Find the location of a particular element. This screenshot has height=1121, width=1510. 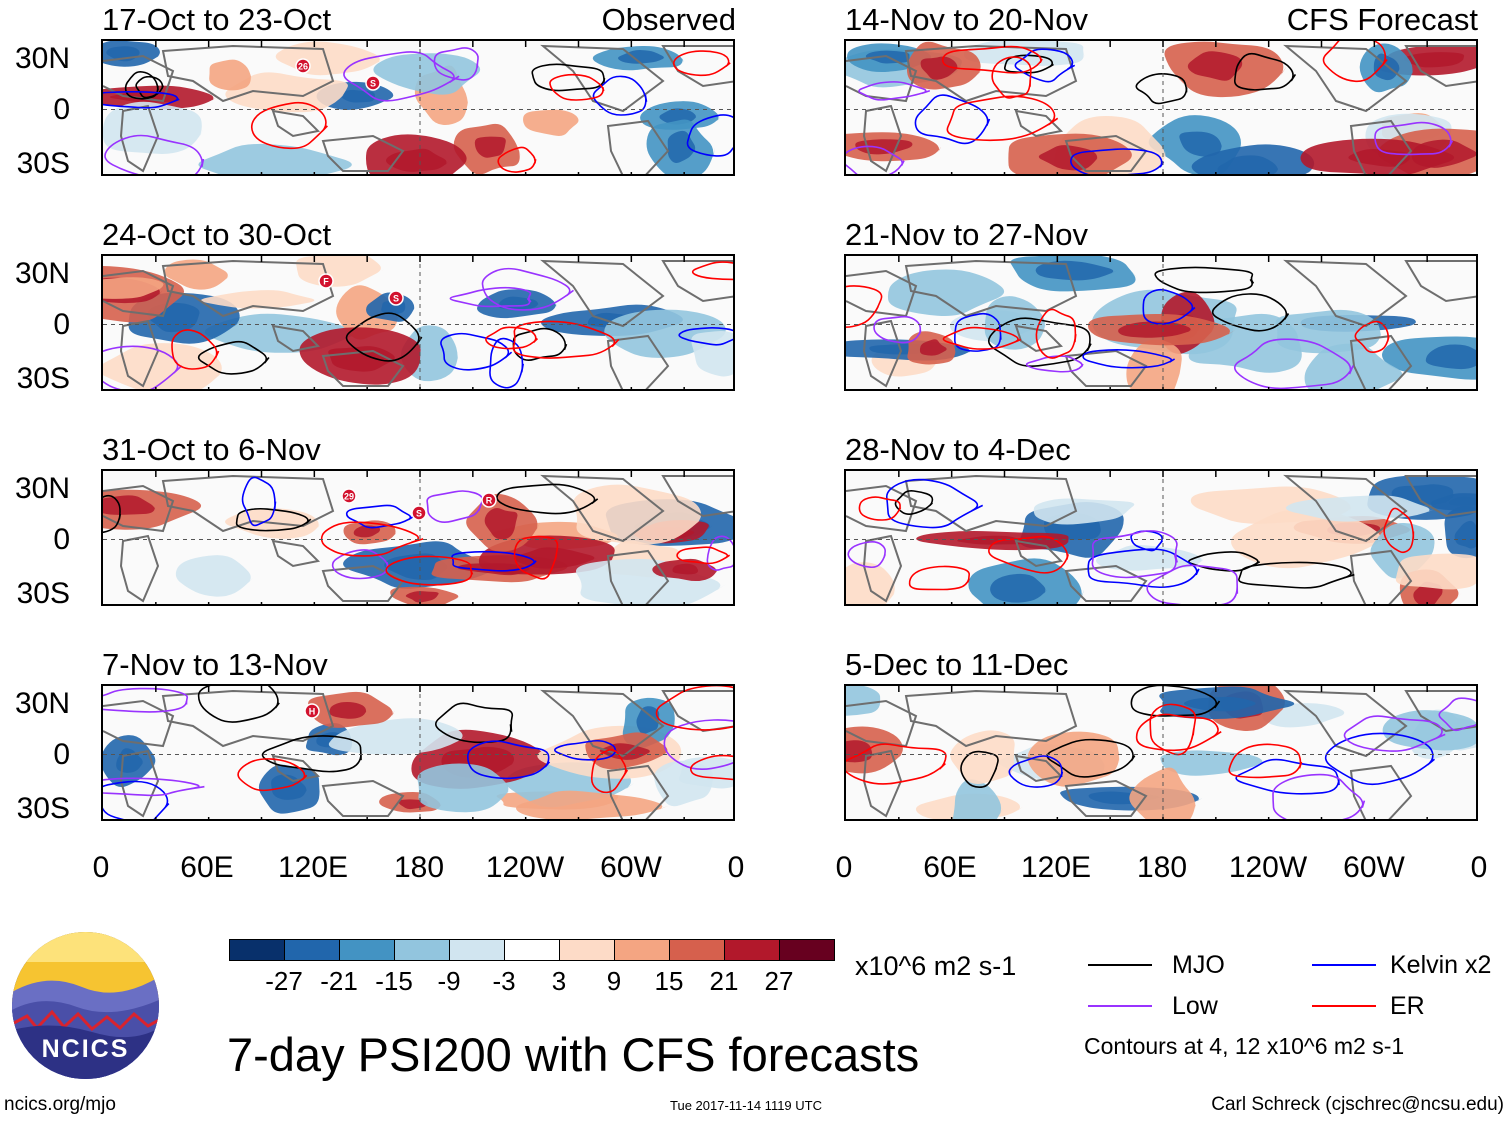

colorbar-tick-label: 21 is located at coordinates (724, 981).